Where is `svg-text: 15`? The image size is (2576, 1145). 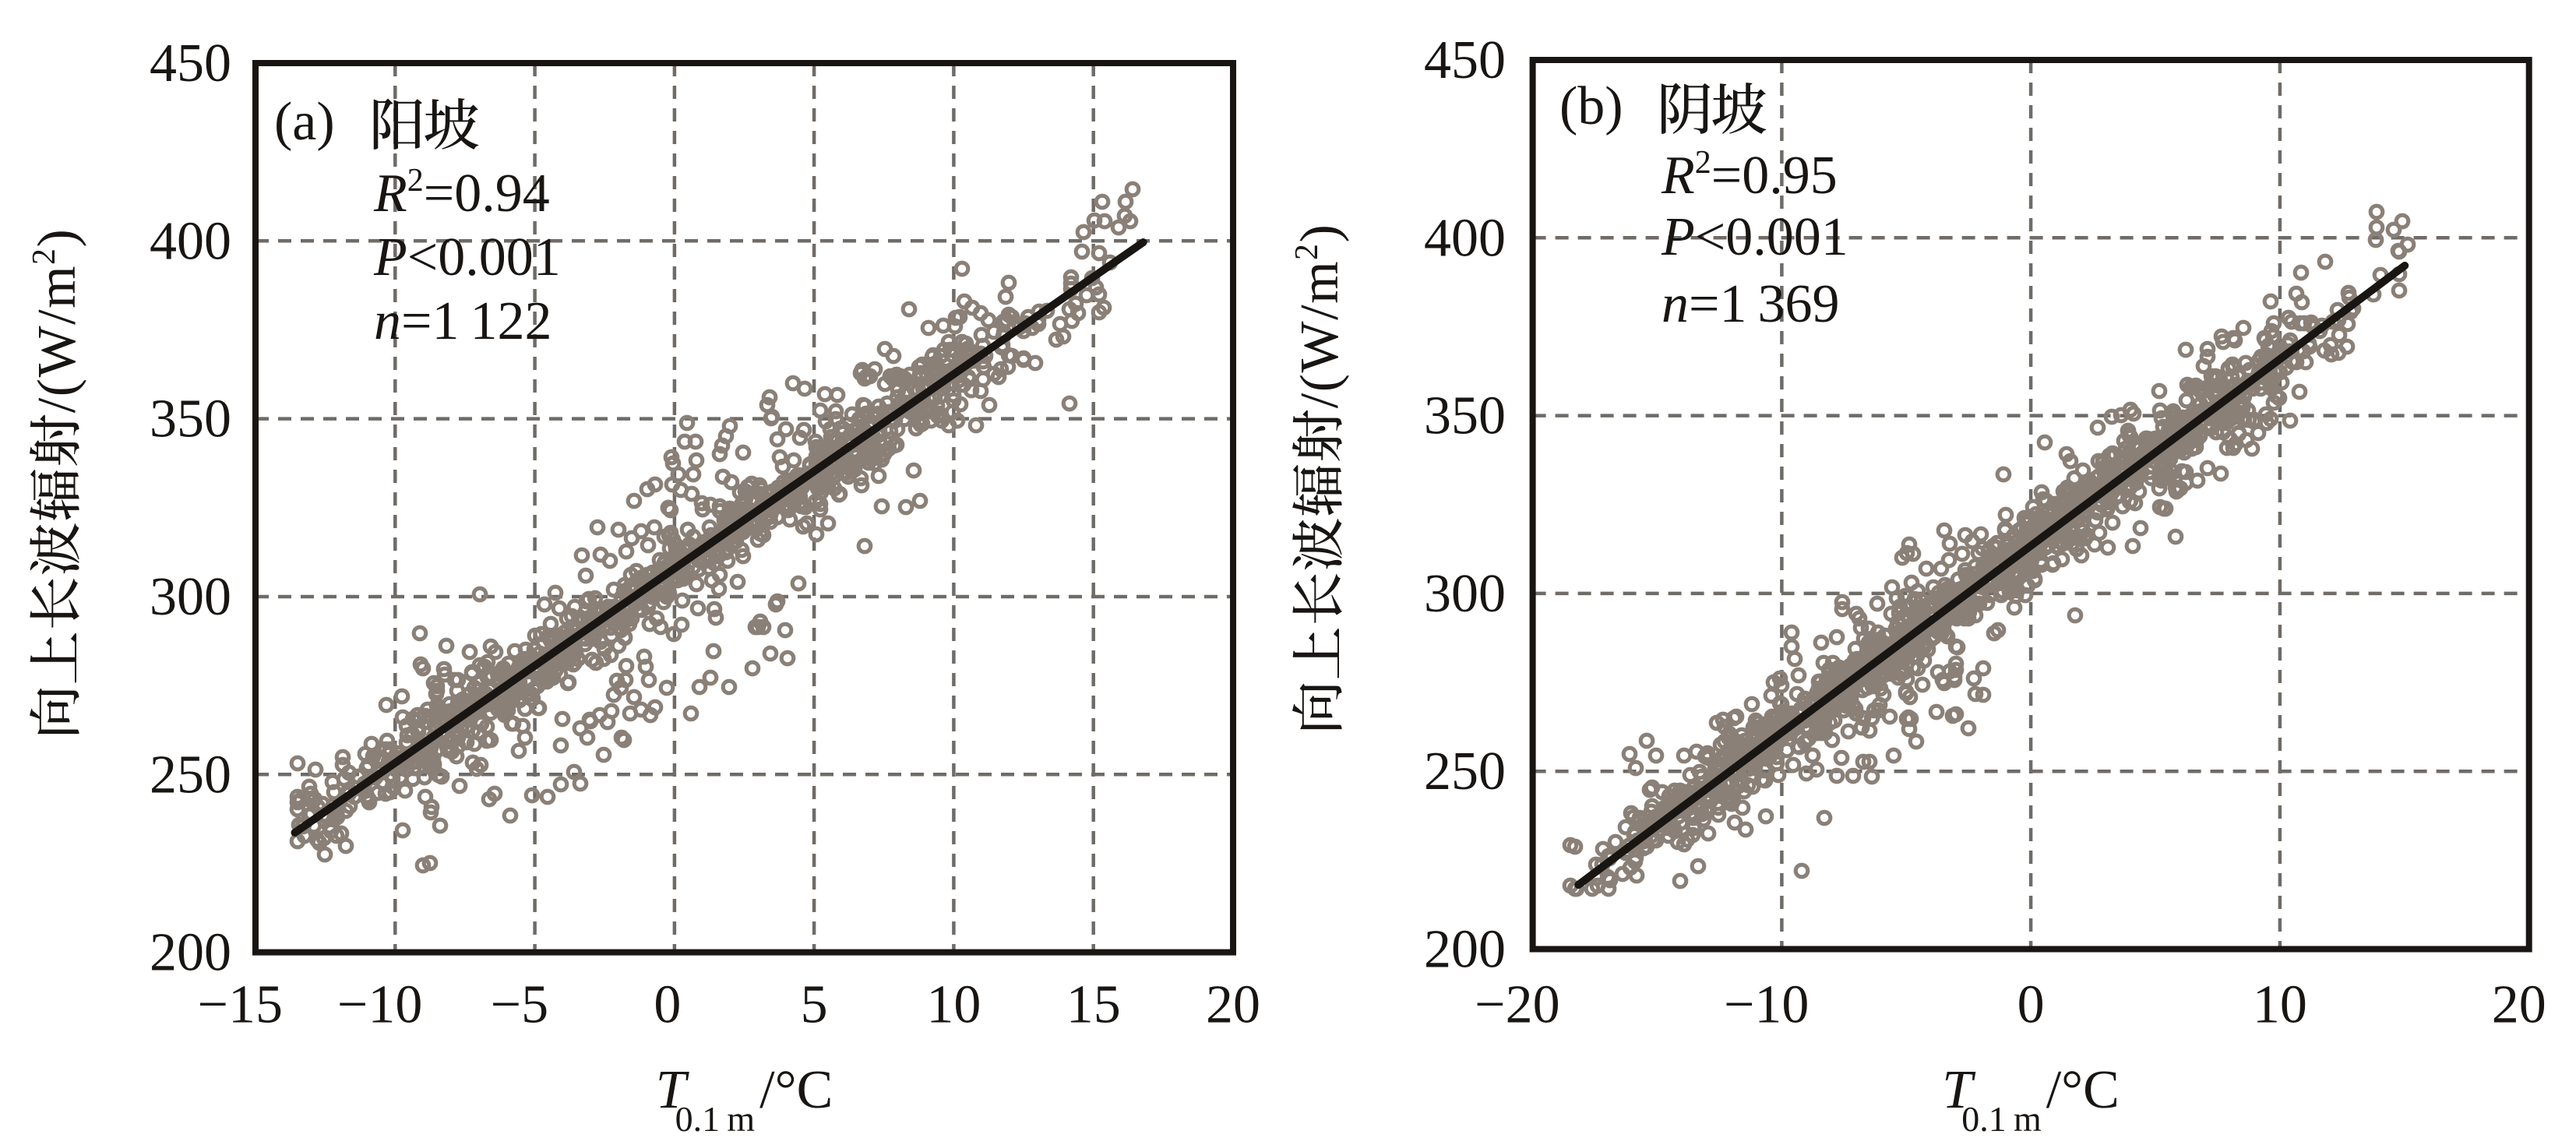
svg-text: 15 is located at coordinates (1093, 1005).